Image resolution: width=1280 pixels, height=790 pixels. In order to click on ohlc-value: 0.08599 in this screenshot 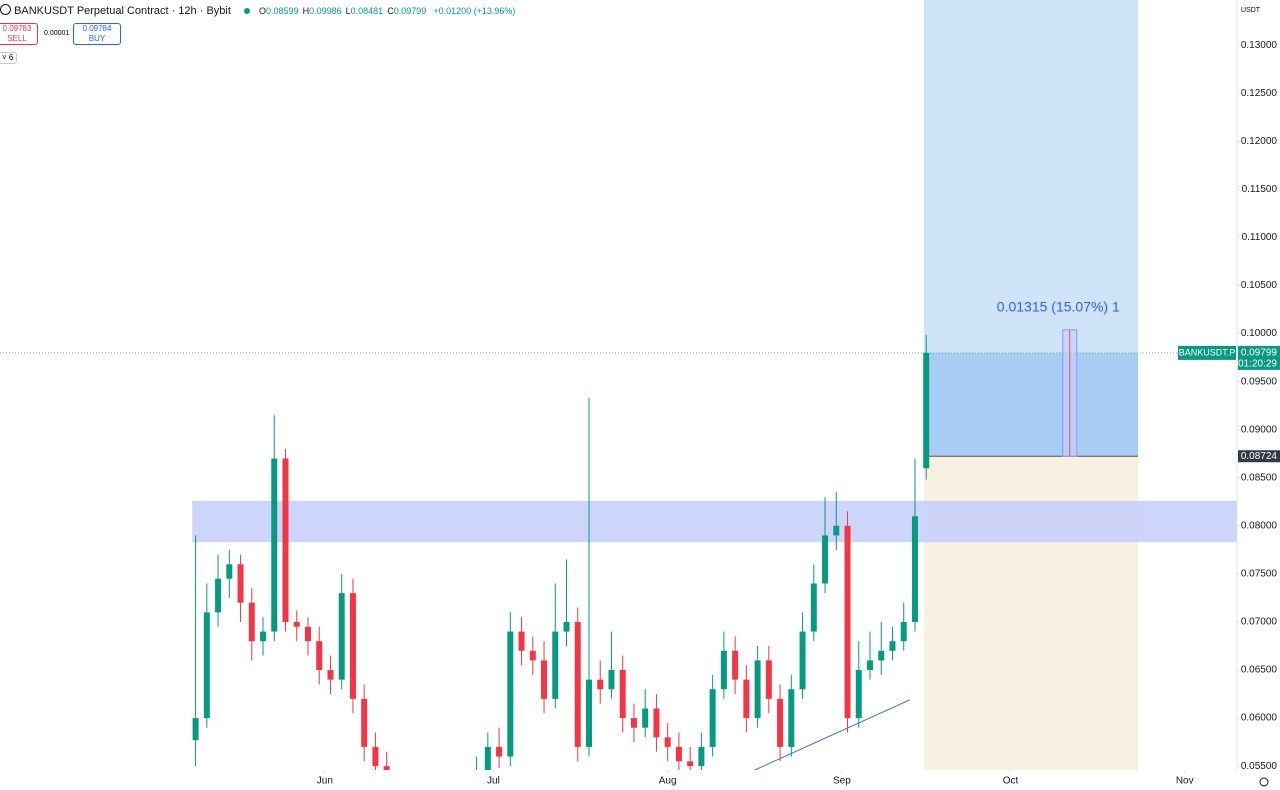, I will do `click(282, 11)`.